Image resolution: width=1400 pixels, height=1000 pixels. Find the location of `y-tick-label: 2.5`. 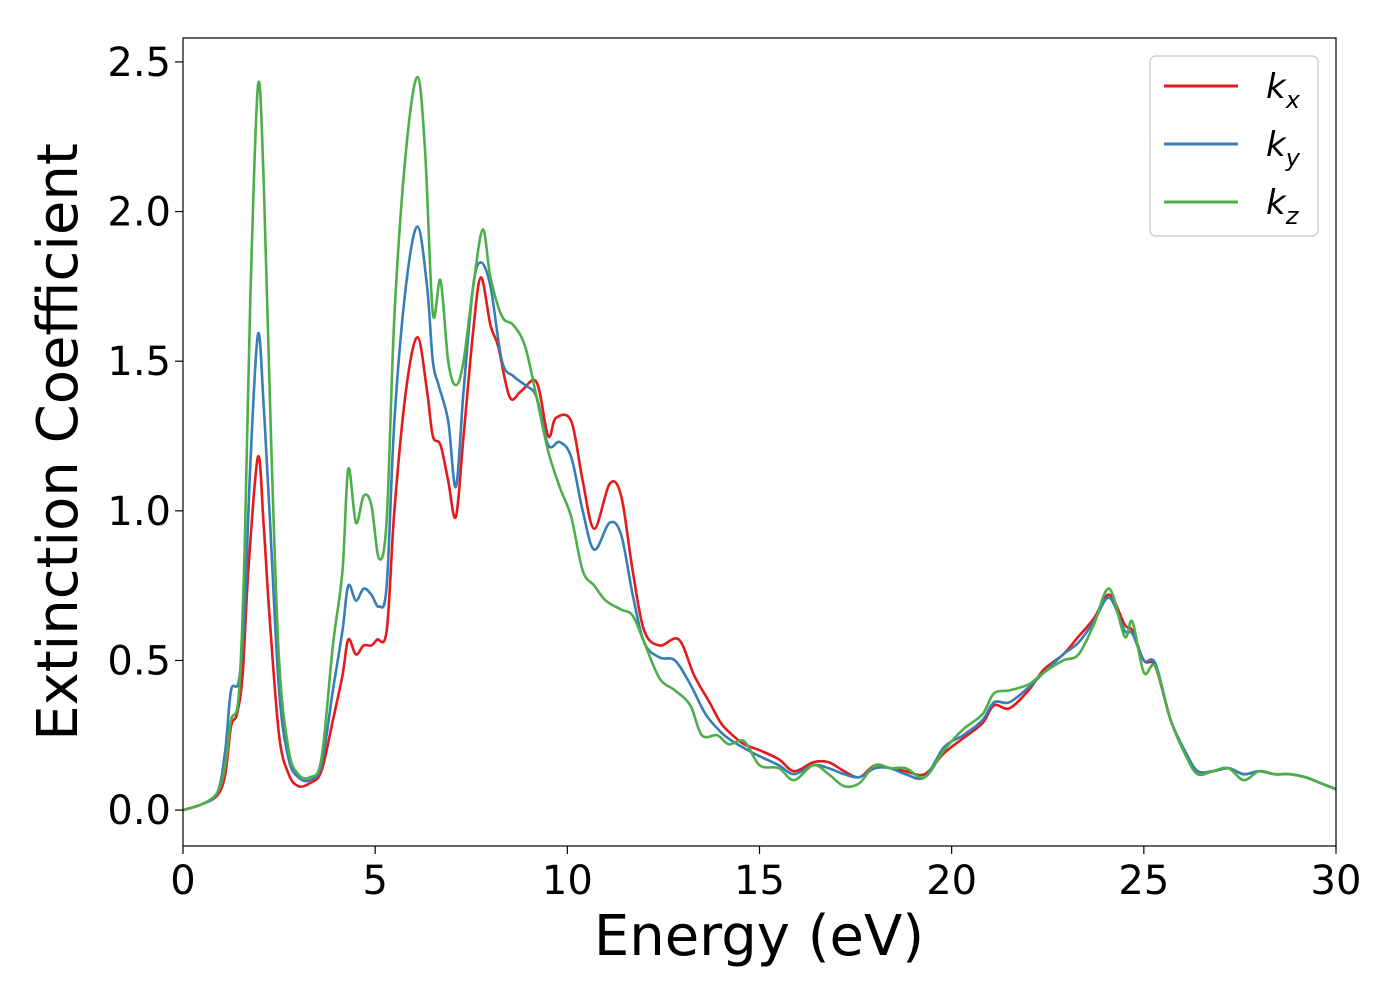

y-tick-label: 2.5 is located at coordinates (139, 63).